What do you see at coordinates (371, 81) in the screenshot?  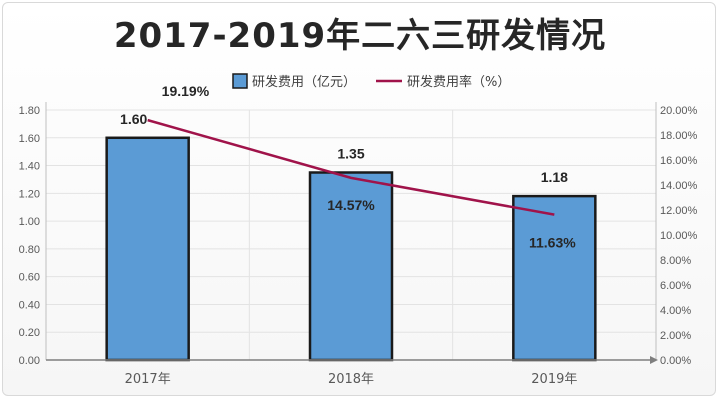 I see `legend: 研发费用（亿元） 研发费用率（%）` at bounding box center [371, 81].